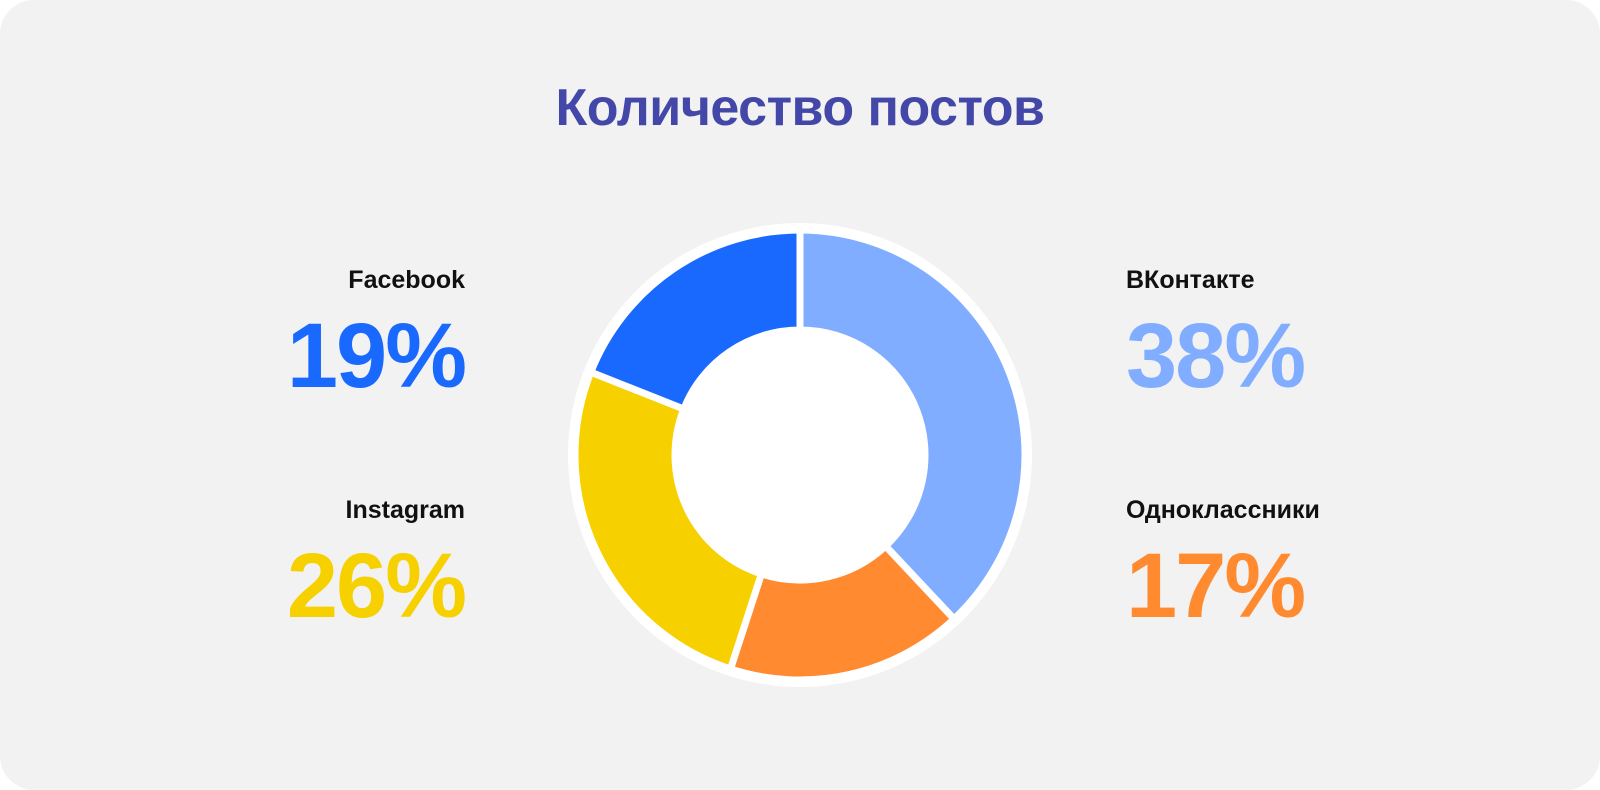 The image size is (1600, 790). Describe the element at coordinates (1216, 586) in the screenshot. I see `legend-value-odnoklassniki: 17%` at that location.